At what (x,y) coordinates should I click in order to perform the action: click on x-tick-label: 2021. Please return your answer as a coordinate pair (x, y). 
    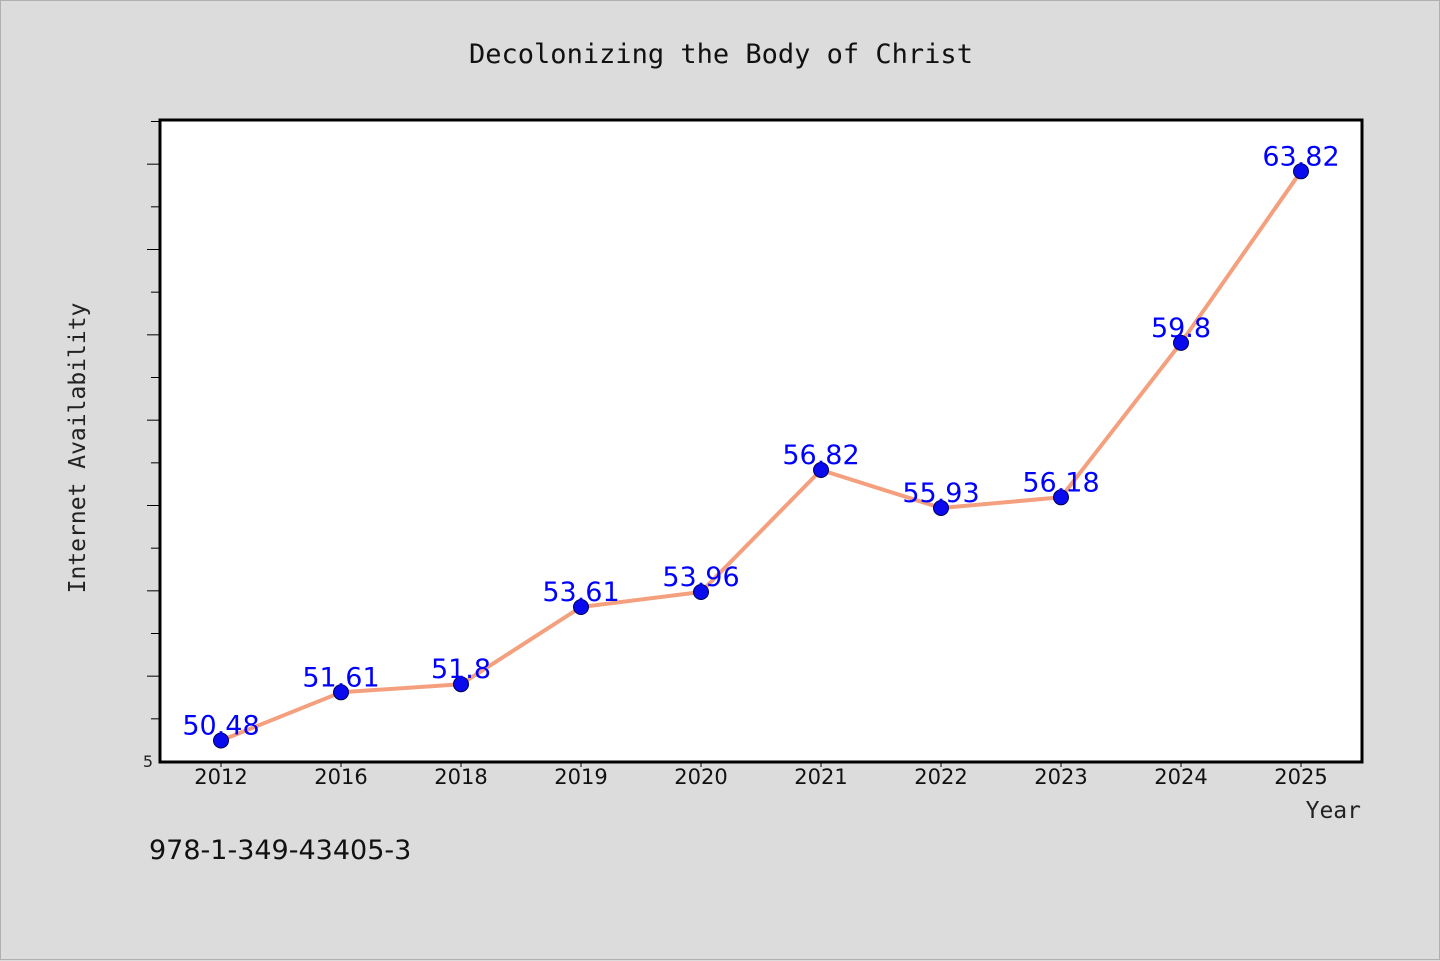
    Looking at the image, I should click on (820, 777).